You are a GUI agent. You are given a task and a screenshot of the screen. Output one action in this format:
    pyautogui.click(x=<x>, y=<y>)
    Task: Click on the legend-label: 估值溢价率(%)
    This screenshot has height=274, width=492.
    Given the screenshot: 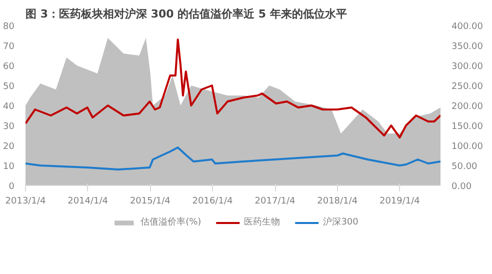 What is the action you would take?
    pyautogui.click(x=171, y=222)
    